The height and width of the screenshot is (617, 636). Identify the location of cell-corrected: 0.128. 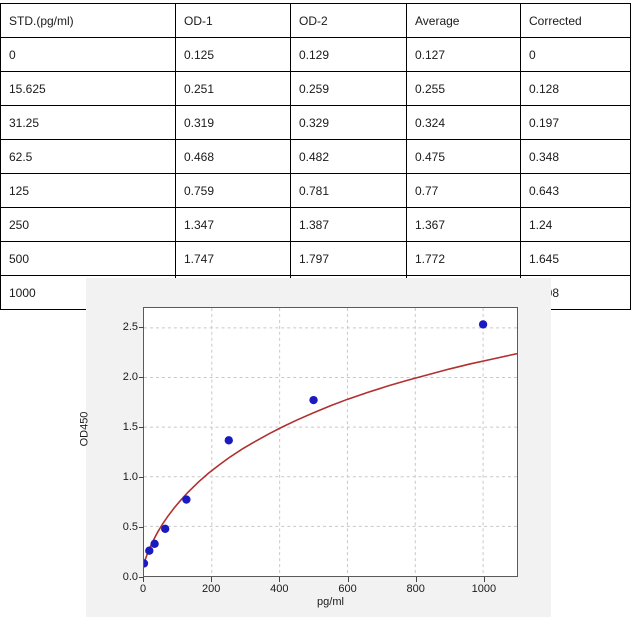
(575, 88).